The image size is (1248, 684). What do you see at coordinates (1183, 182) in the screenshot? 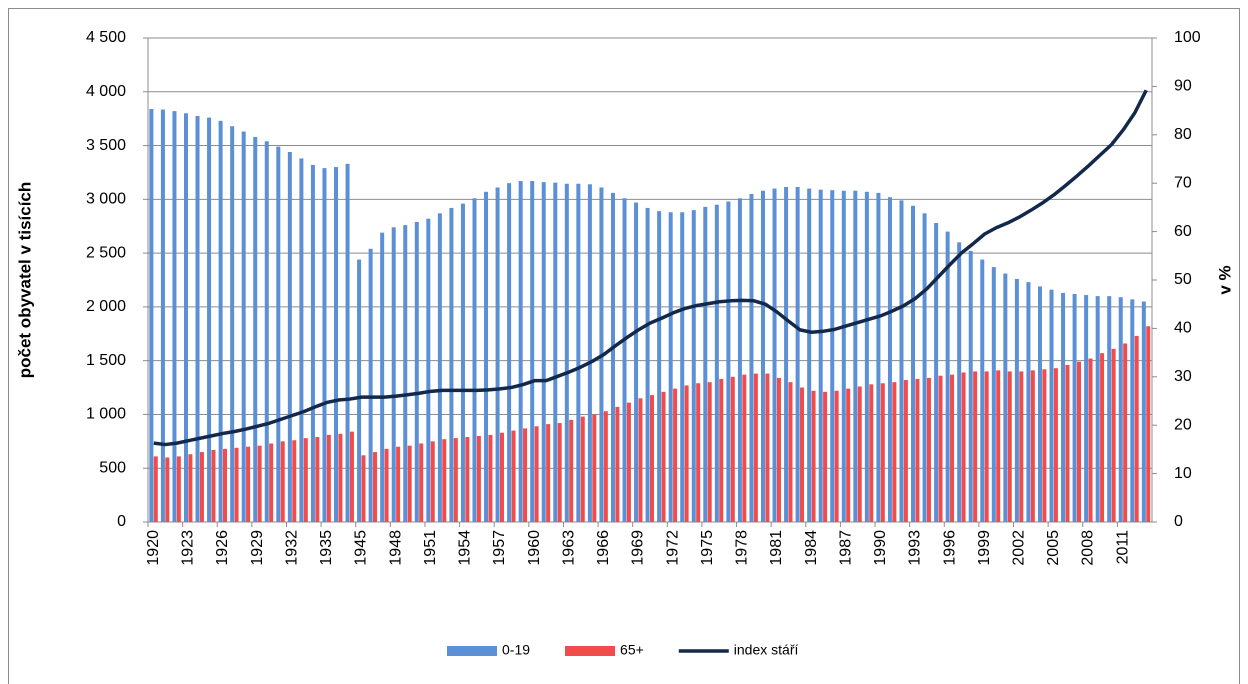
I see `y2-tick-label: 70` at bounding box center [1183, 182].